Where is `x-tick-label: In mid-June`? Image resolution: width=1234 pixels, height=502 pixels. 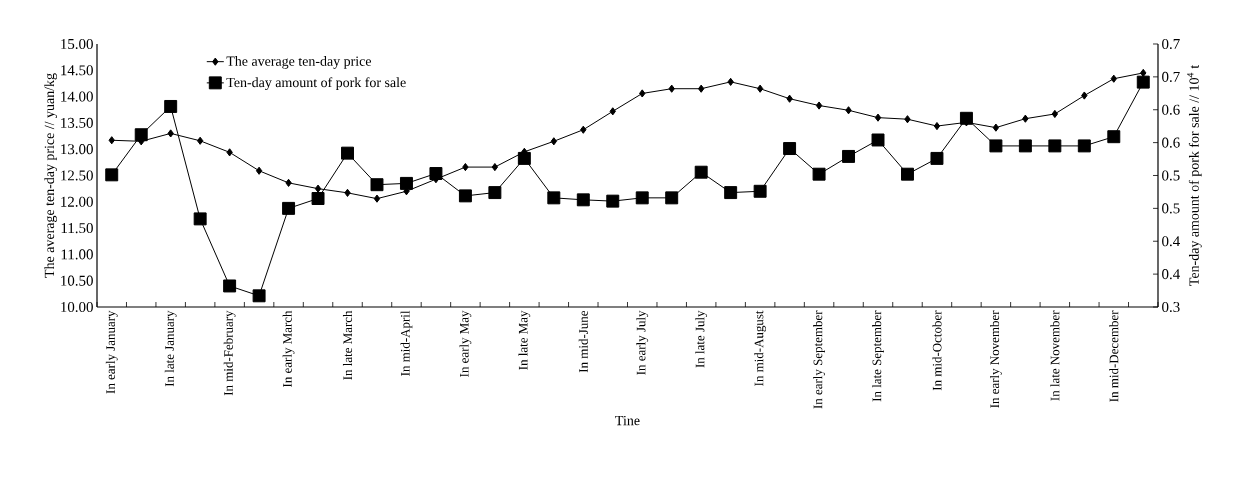 x-tick-label: In mid-June is located at coordinates (583, 341).